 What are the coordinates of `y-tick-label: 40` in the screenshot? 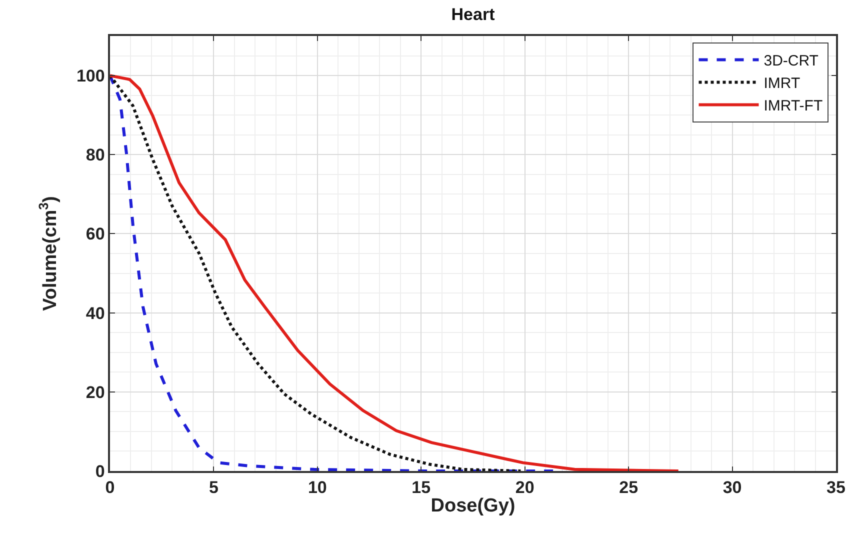 It's located at (95, 313).